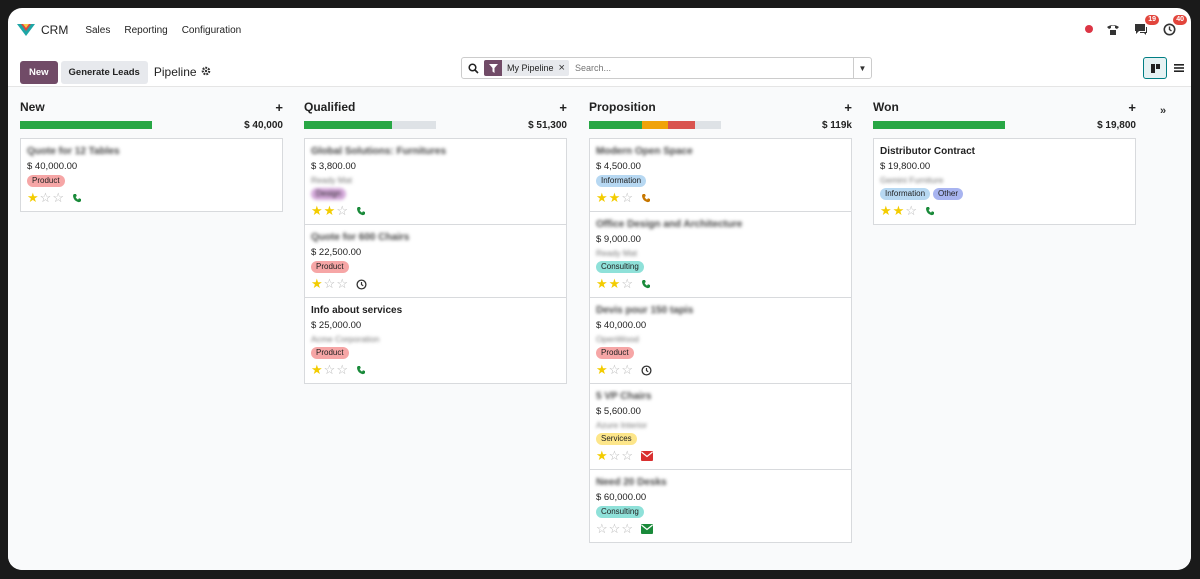 This screenshot has width=1200, height=579. What do you see at coordinates (720, 506) in the screenshot?
I see `lead-card: Need 20 Desks $ 60,000.00 Consulting ☆ ☆ ☆` at bounding box center [720, 506].